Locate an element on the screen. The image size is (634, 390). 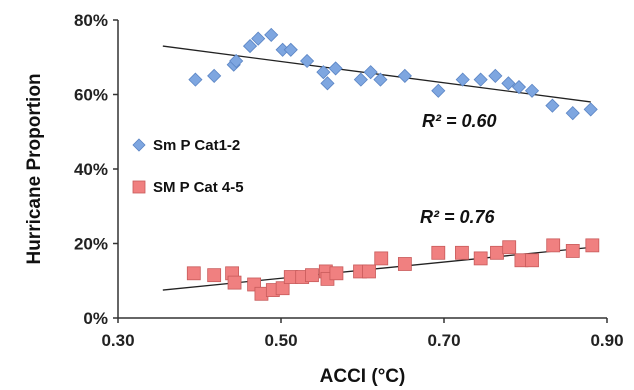
y-axis-title: Hurricane Proportion is located at coordinates (34, 168).